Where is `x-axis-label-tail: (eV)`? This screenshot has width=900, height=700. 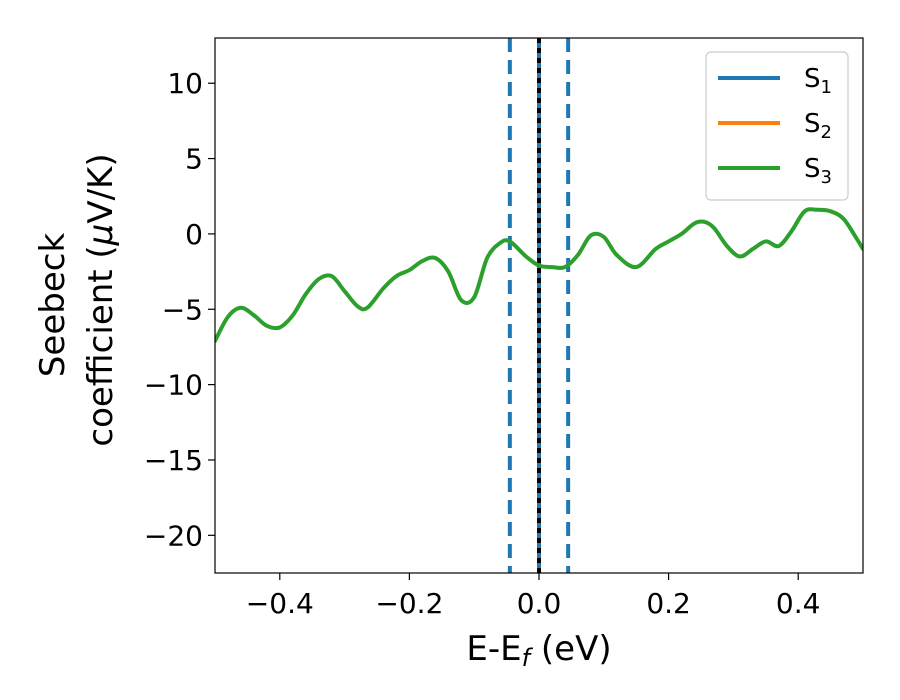
x-axis-label-tail: (eV) is located at coordinates (571, 649).